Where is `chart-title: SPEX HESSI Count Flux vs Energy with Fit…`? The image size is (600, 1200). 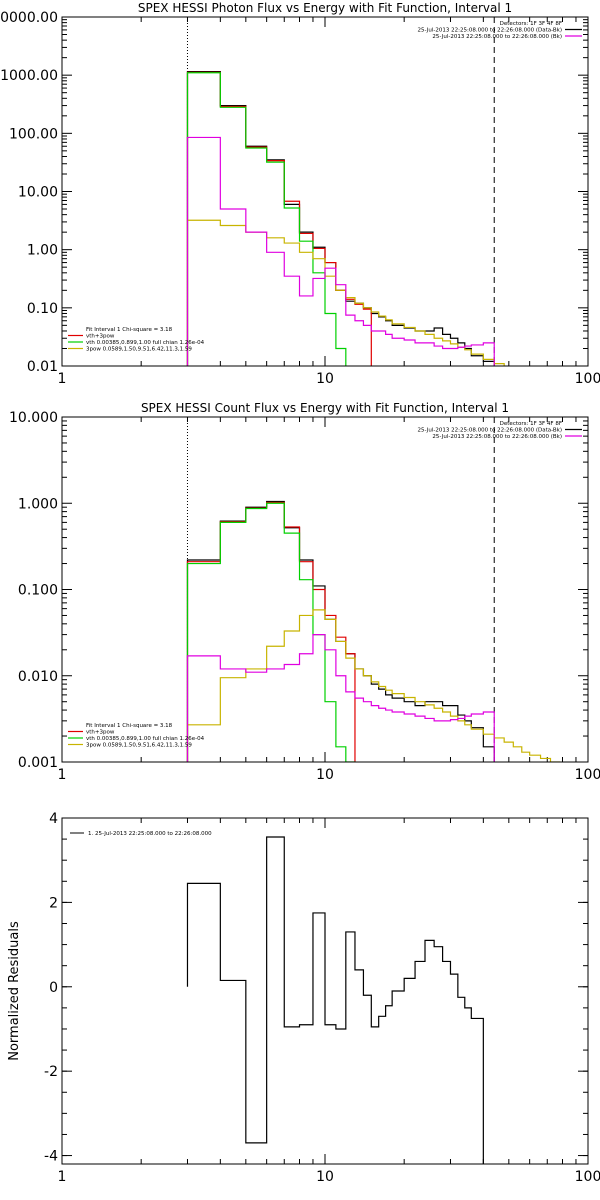 chart-title: SPEX HESSI Count Flux vs Energy with Fit… is located at coordinates (325, 408).